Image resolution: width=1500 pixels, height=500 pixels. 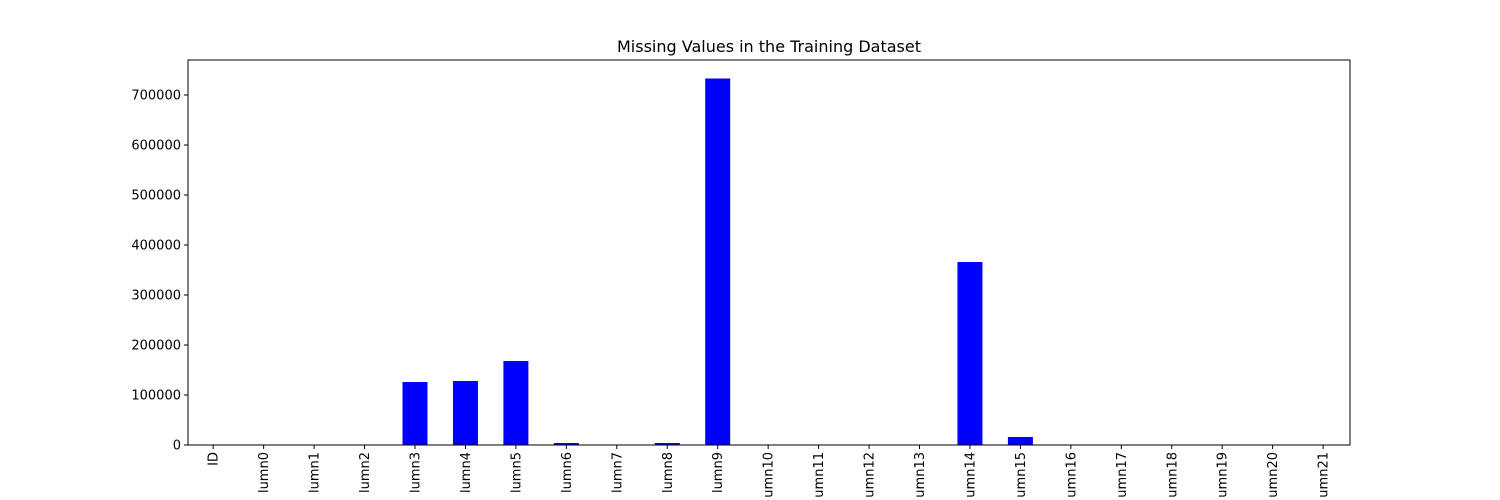 I want to click on y-tick-label: 600000, so click(x=156, y=146).